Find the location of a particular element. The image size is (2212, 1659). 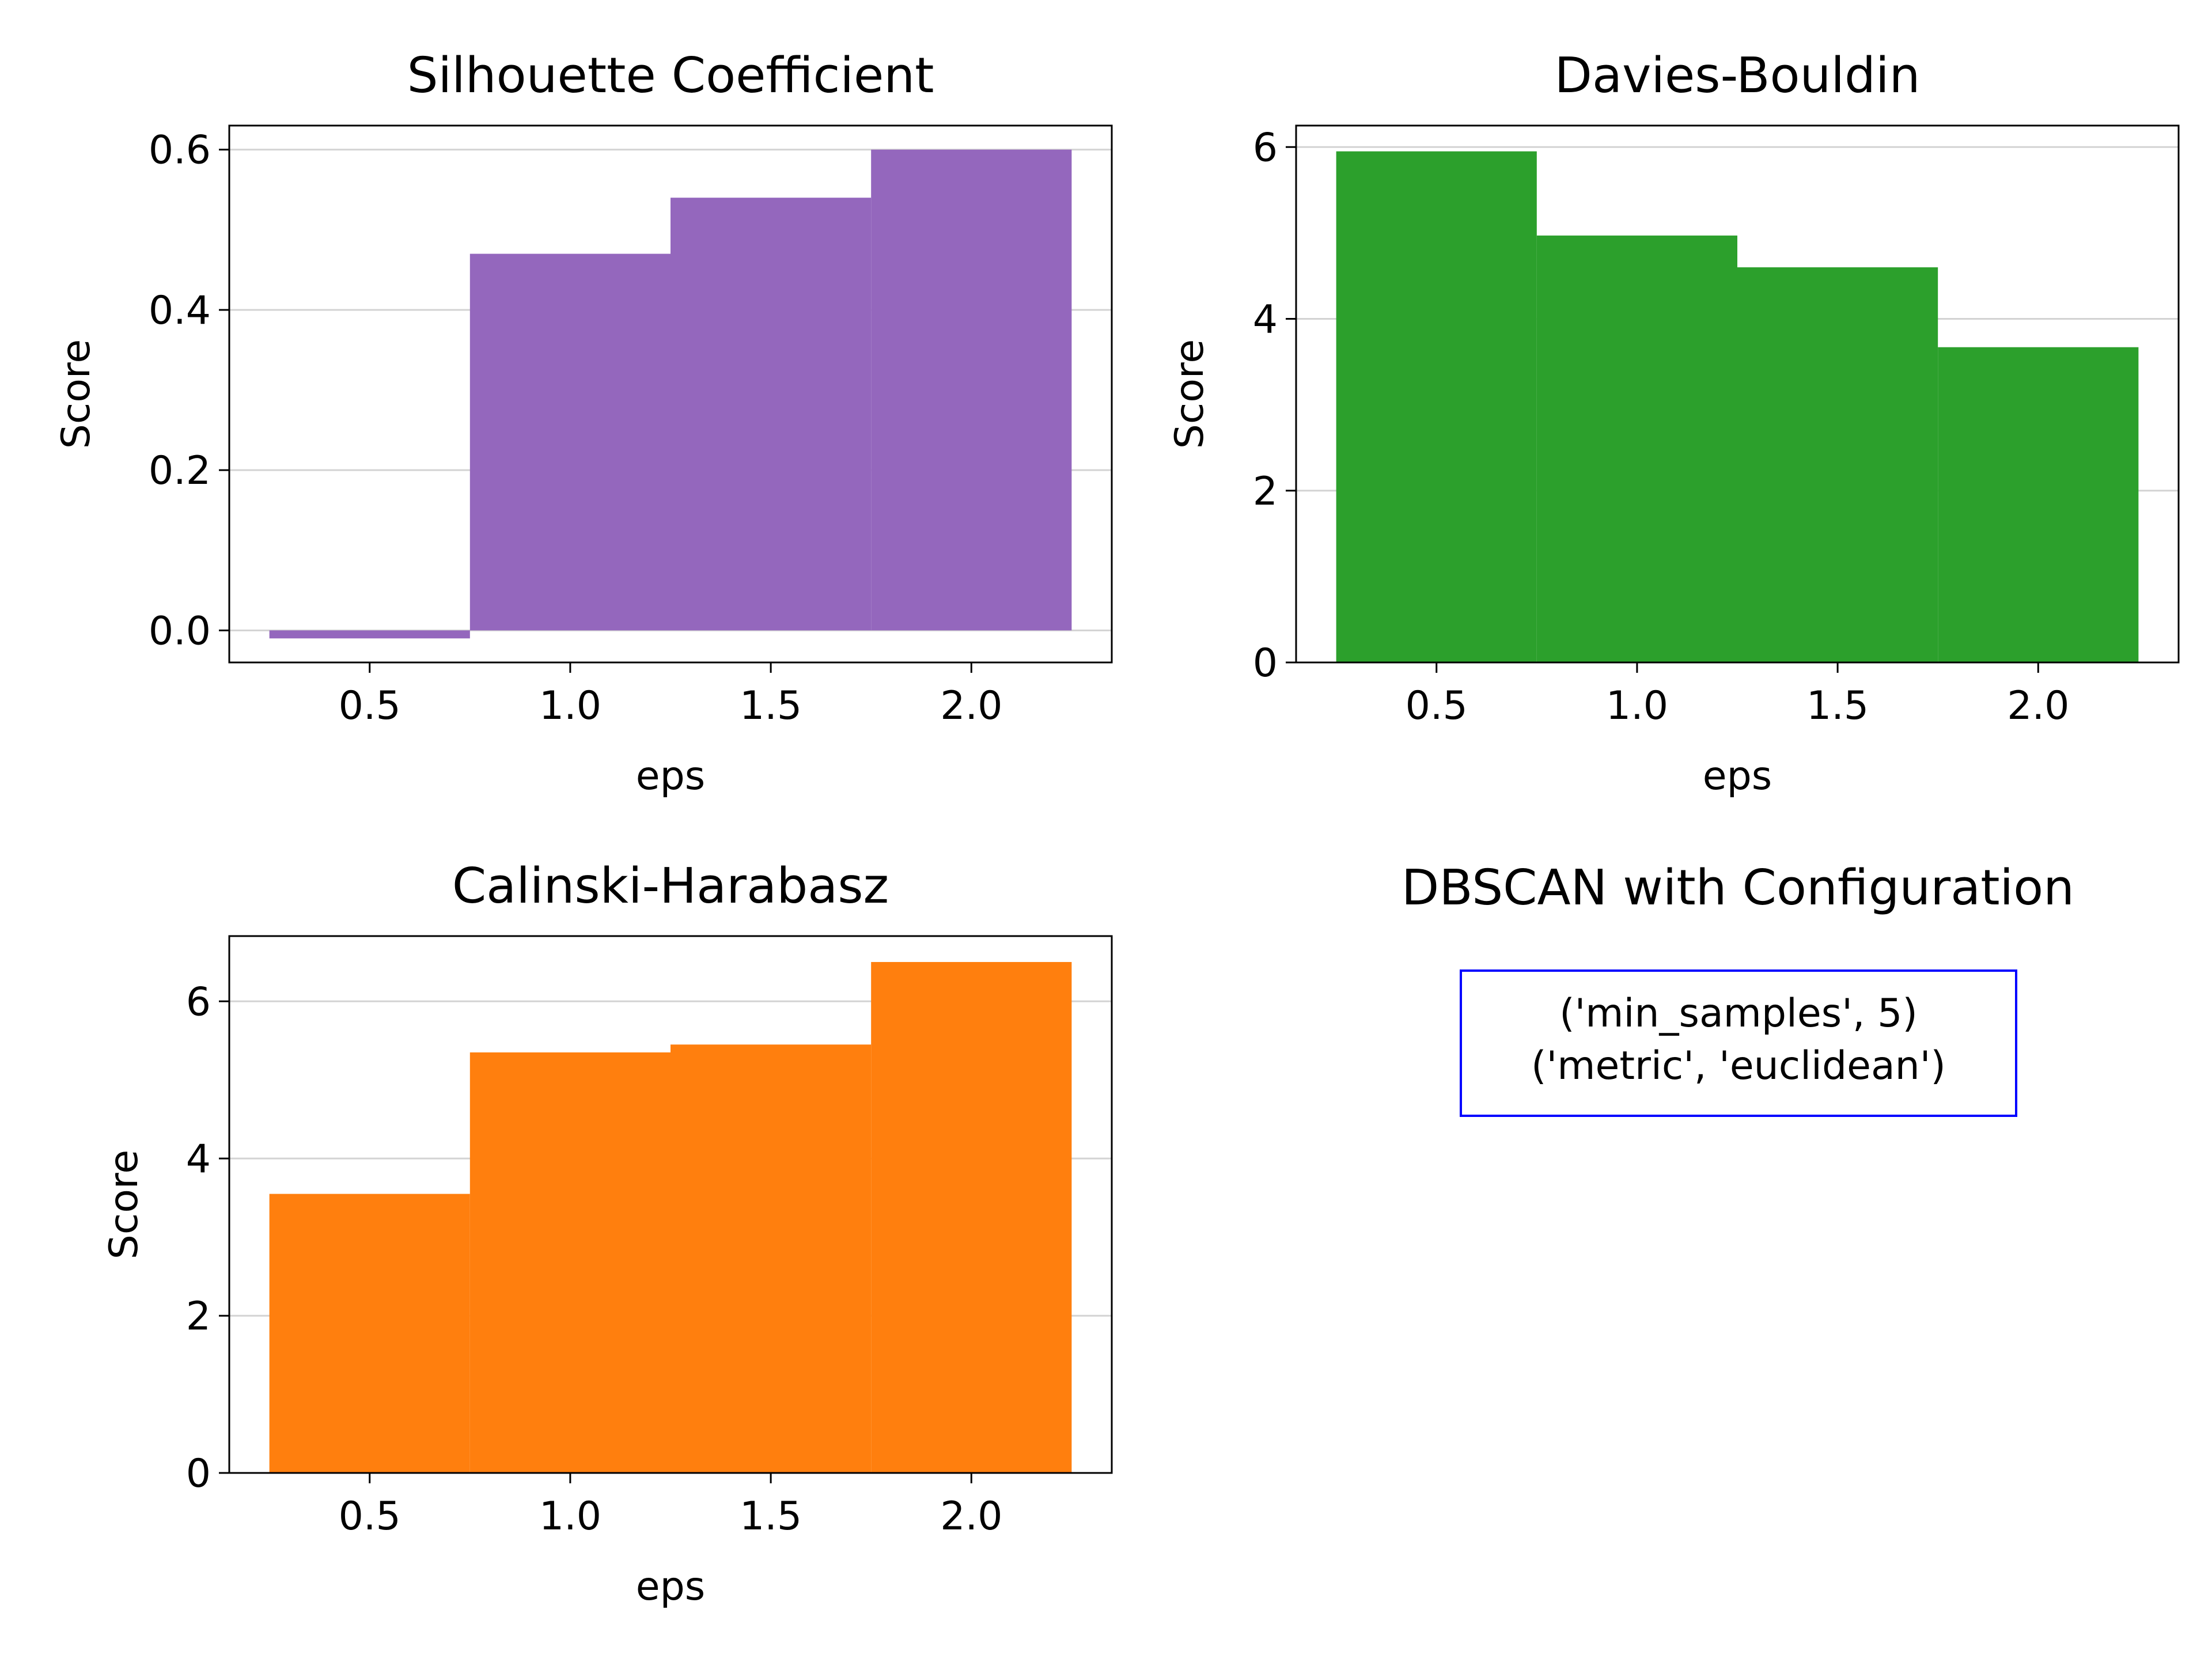

info-line-min-samples: ('min_samples', 5) is located at coordinates (1738, 1013).